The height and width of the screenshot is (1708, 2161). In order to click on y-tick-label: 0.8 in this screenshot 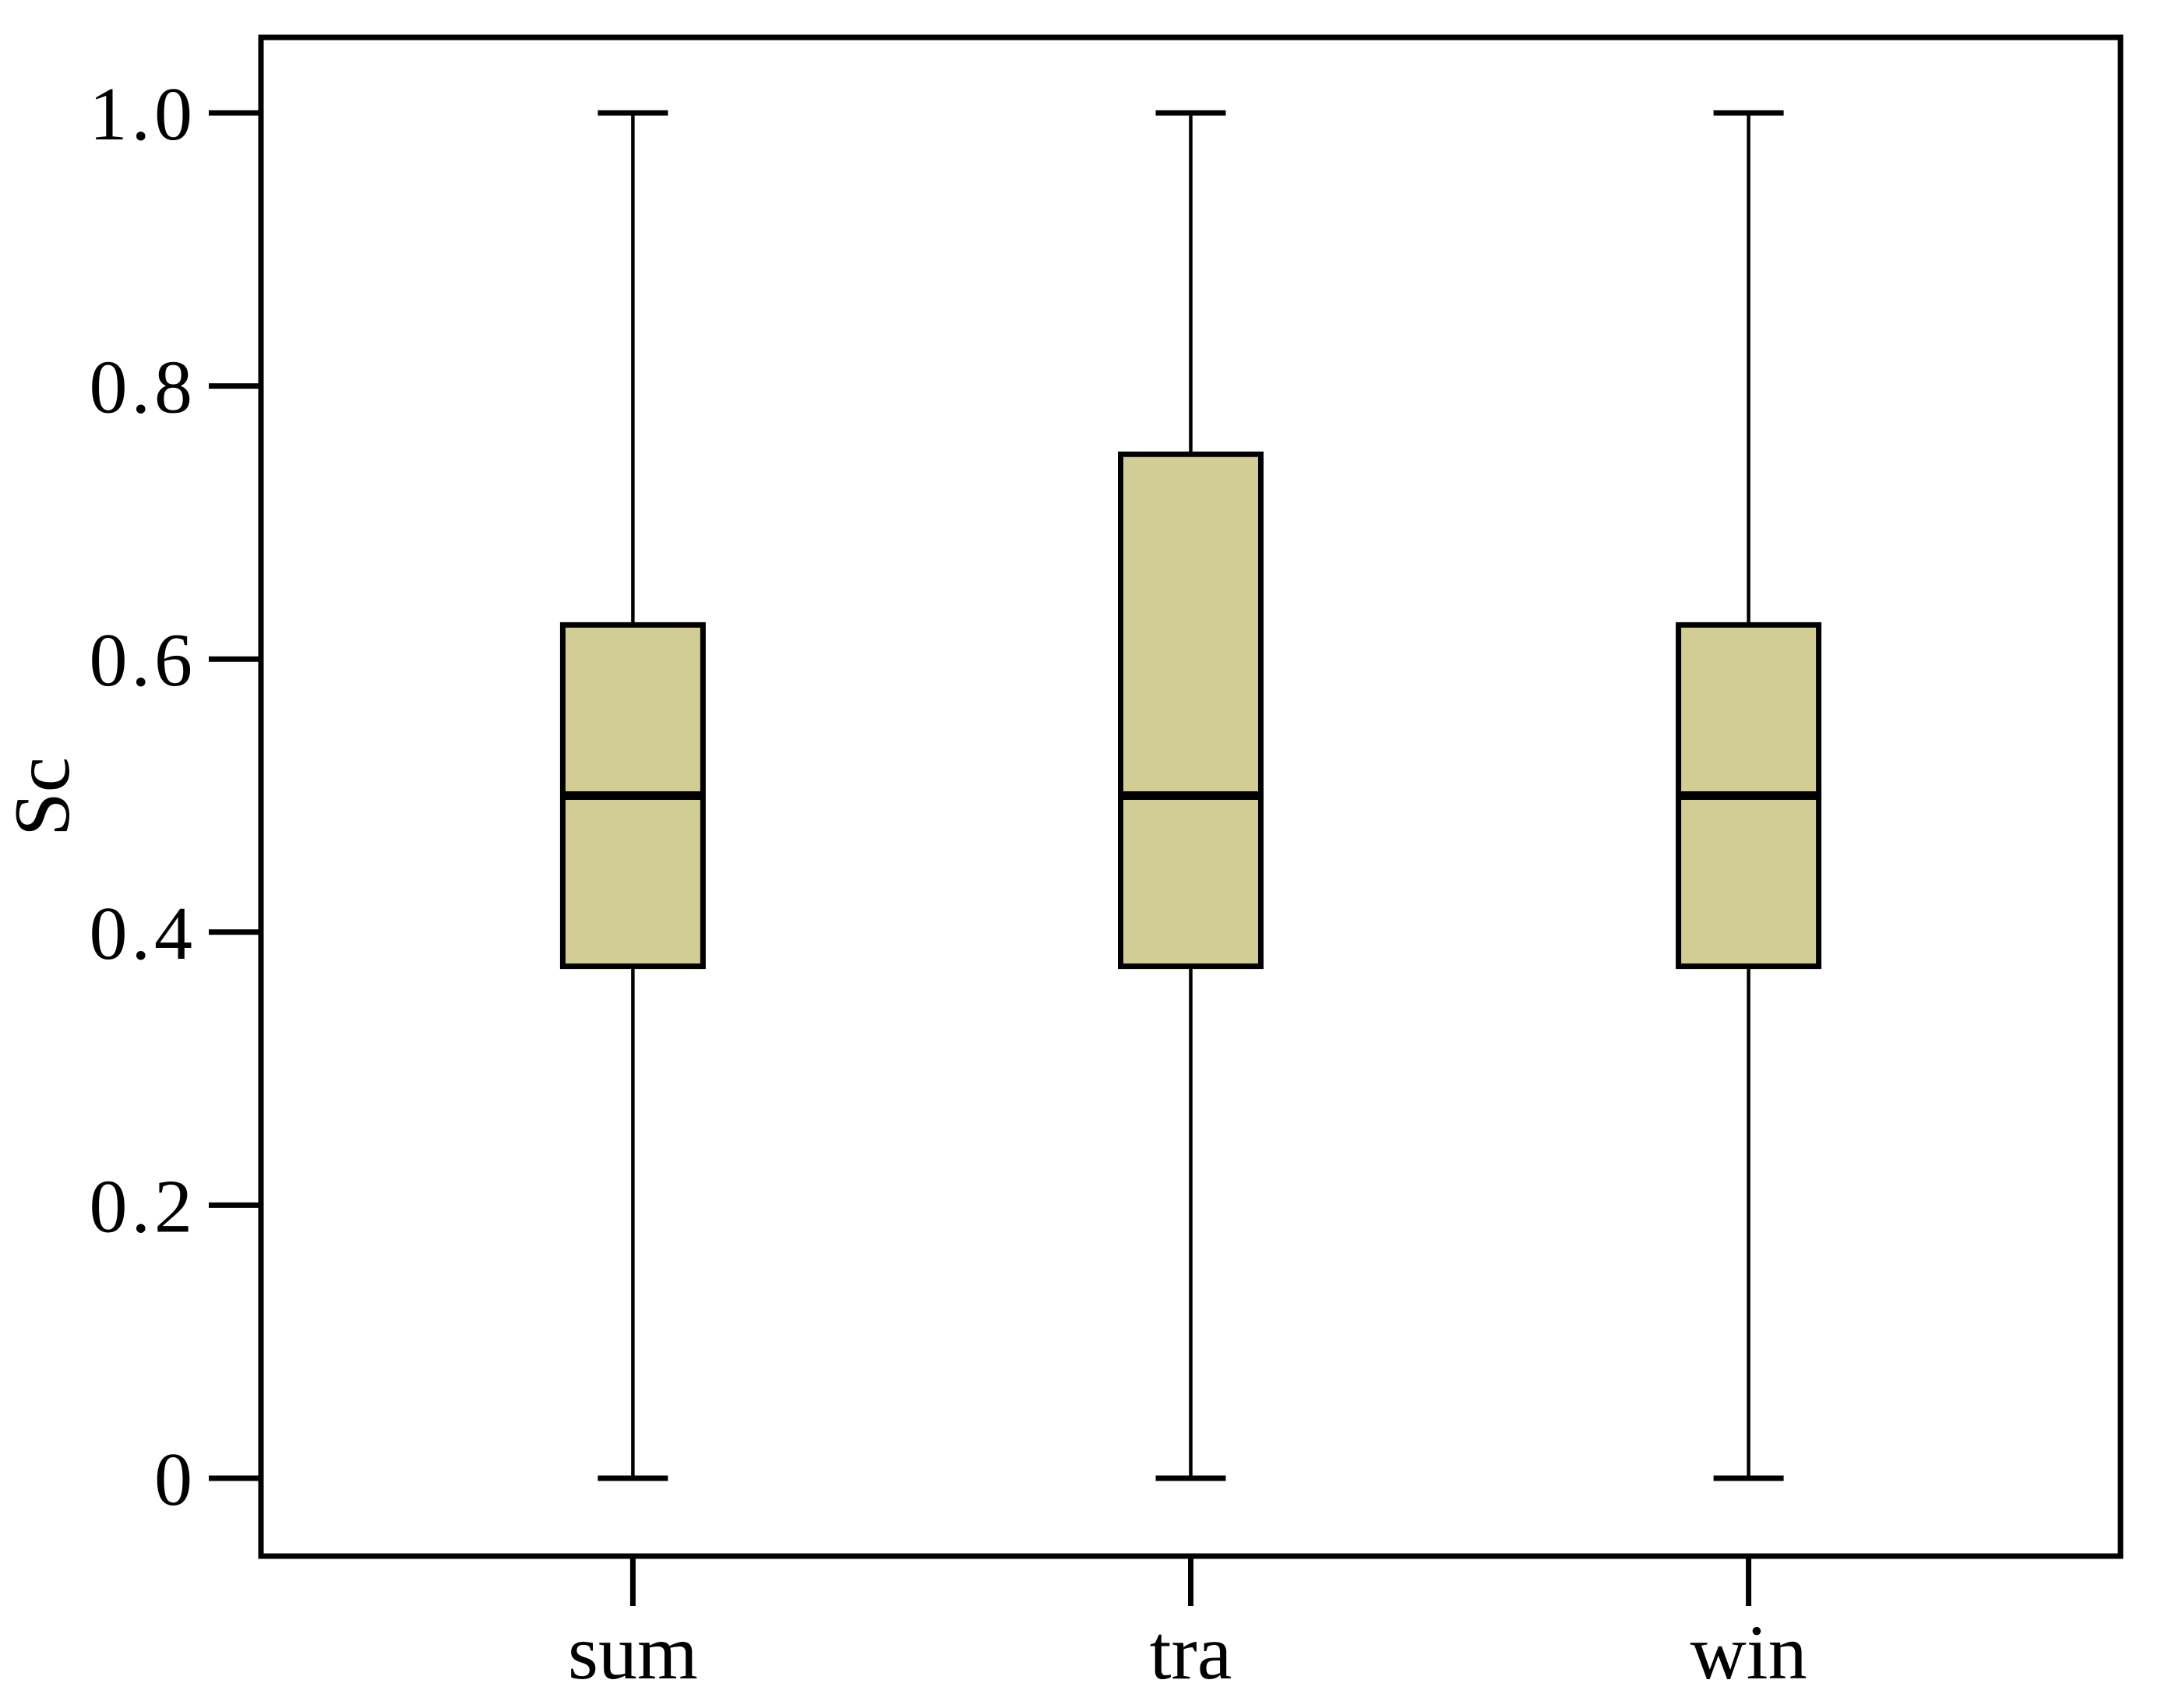, I will do `click(143, 388)`.